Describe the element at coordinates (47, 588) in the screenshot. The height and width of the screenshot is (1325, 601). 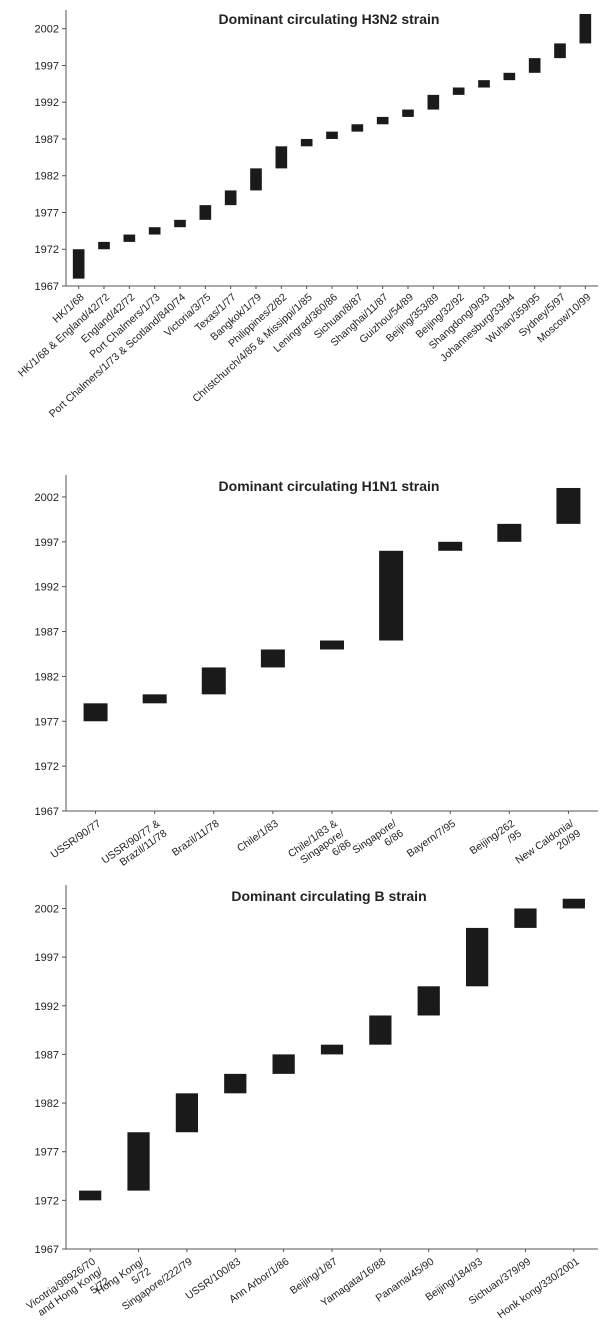
I see `h1n1-y-tick-label: 1992` at that location.